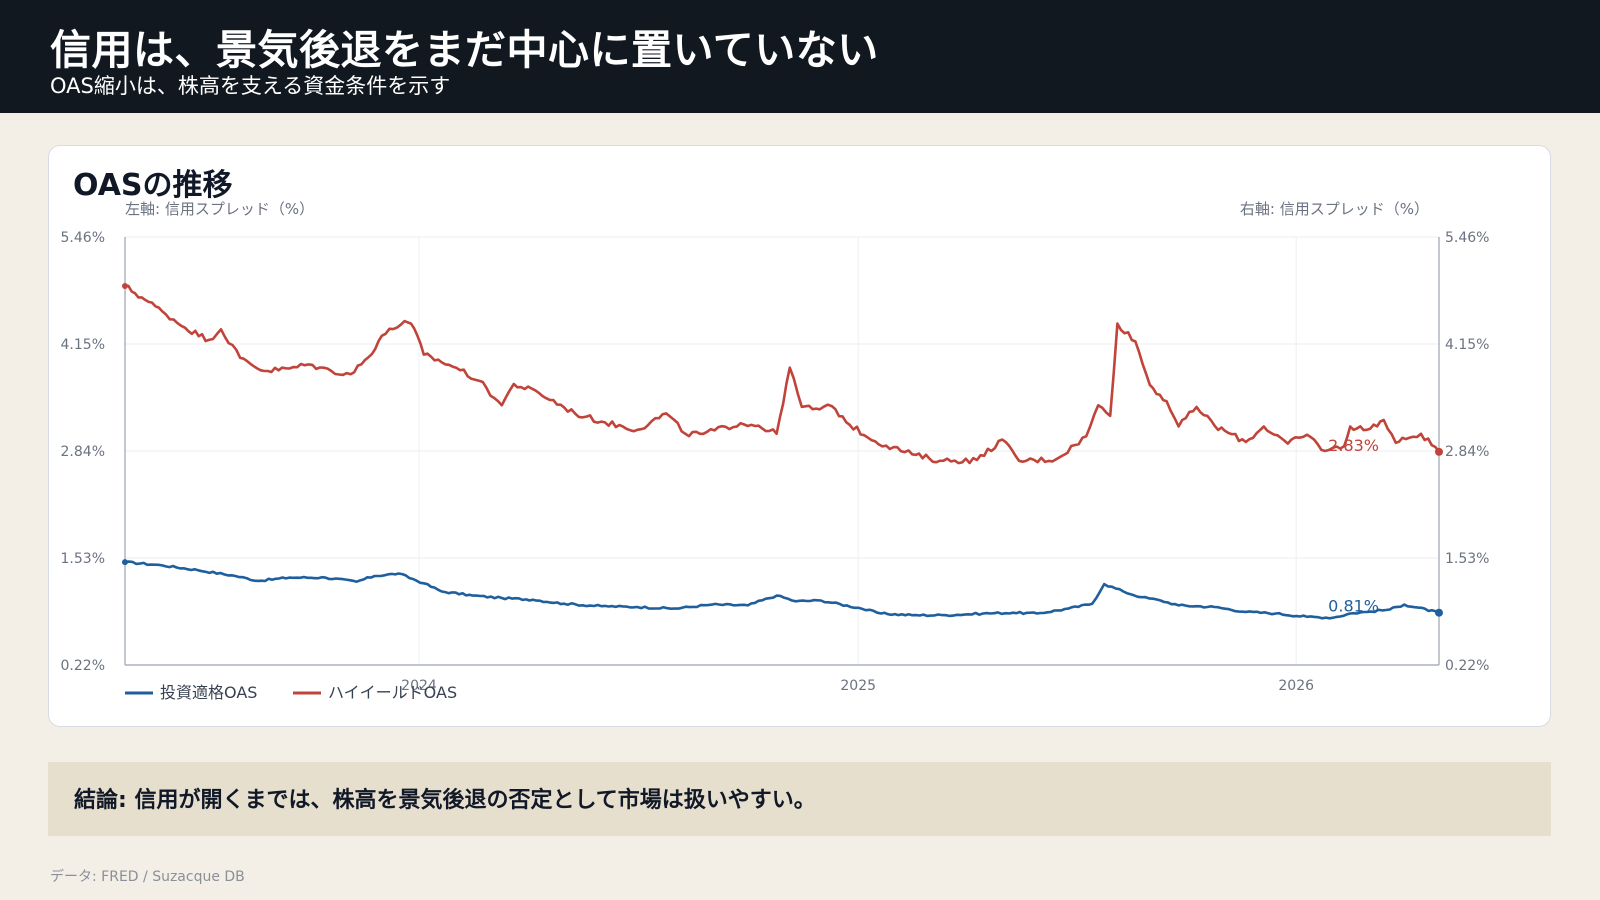 This screenshot has height=900, width=1600. Describe the element at coordinates (419, 686) in the screenshot. I see `x-tick-label: 2024` at that location.